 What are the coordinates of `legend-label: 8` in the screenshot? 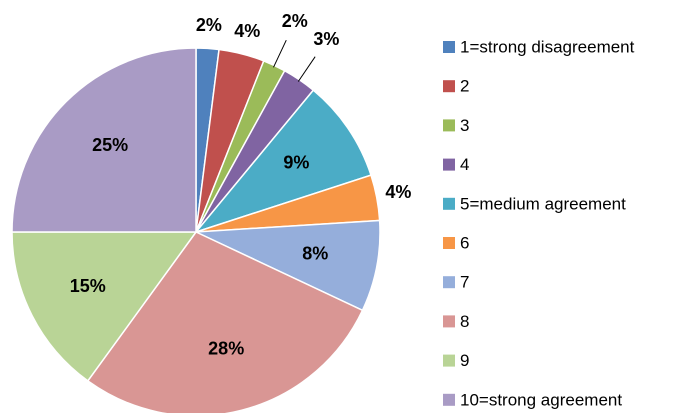 It's located at (464, 321).